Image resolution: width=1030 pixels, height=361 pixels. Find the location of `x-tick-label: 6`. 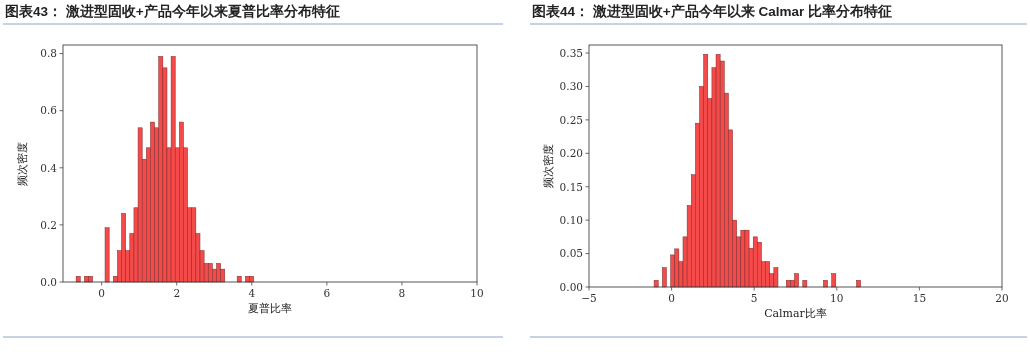

x-tick-label: 6 is located at coordinates (327, 293).